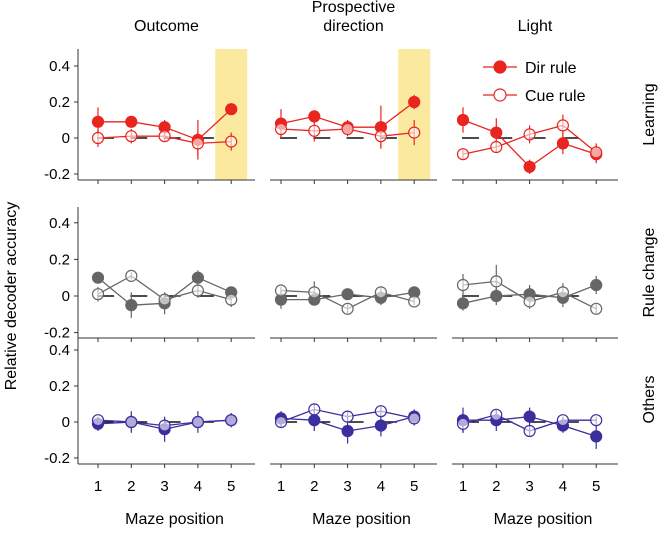  What do you see at coordinates (166, 26) in the screenshot?
I see `column-title: Outcome` at bounding box center [166, 26].